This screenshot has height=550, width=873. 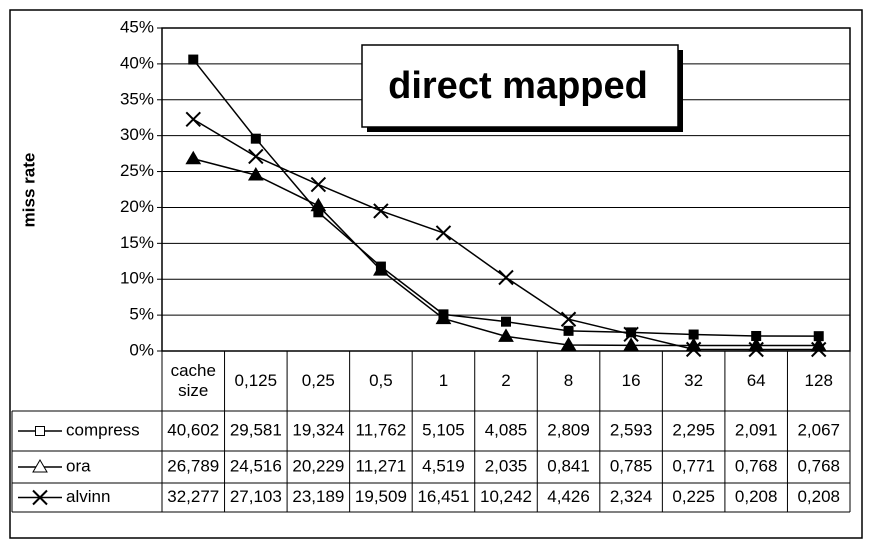 I want to click on x-tick-label: 1, so click(x=443, y=380).